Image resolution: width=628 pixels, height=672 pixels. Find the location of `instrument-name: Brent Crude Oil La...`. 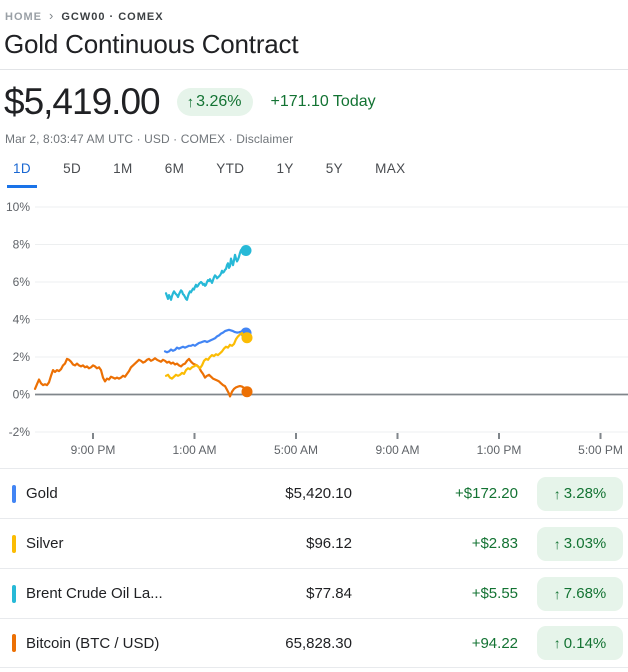

instrument-name: Brent Crude Oil La... is located at coordinates (94, 593).